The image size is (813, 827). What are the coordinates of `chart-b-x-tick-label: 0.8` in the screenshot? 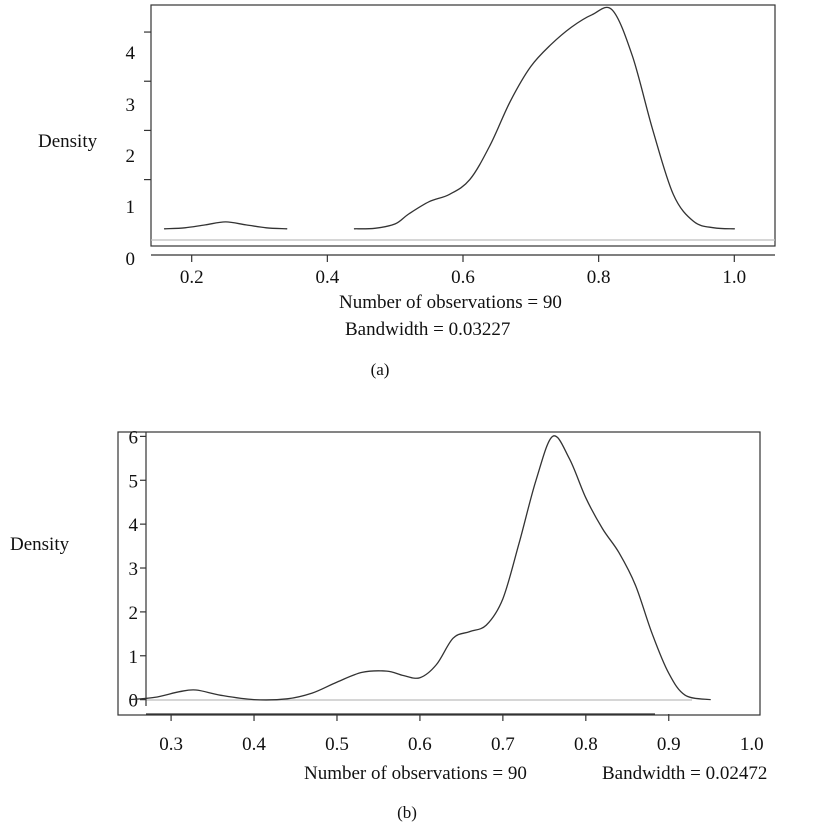 It's located at (586, 744).